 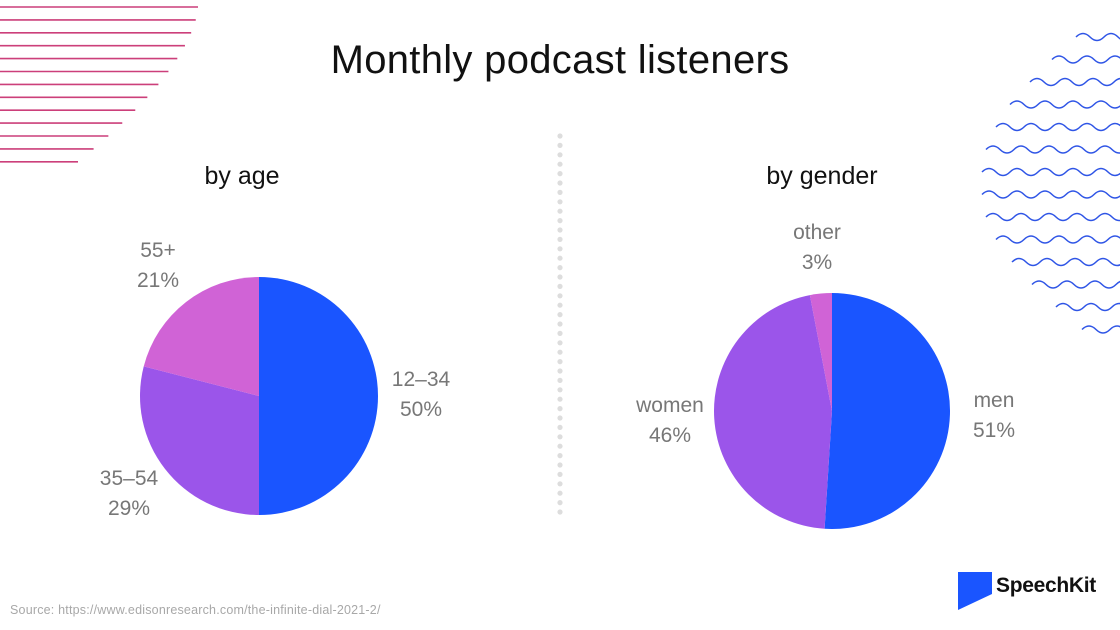 What do you see at coordinates (129, 508) in the screenshot?
I see `slice-value: 29%` at bounding box center [129, 508].